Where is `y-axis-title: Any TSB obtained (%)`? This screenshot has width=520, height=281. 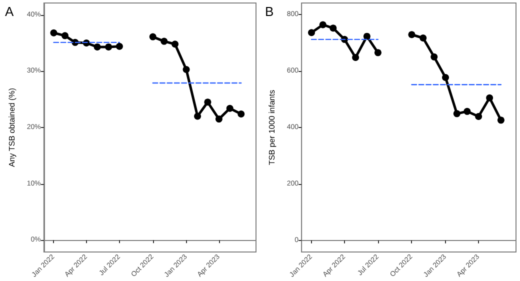
y-axis-title: Any TSB obtained (%) is located at coordinates (12, 128).